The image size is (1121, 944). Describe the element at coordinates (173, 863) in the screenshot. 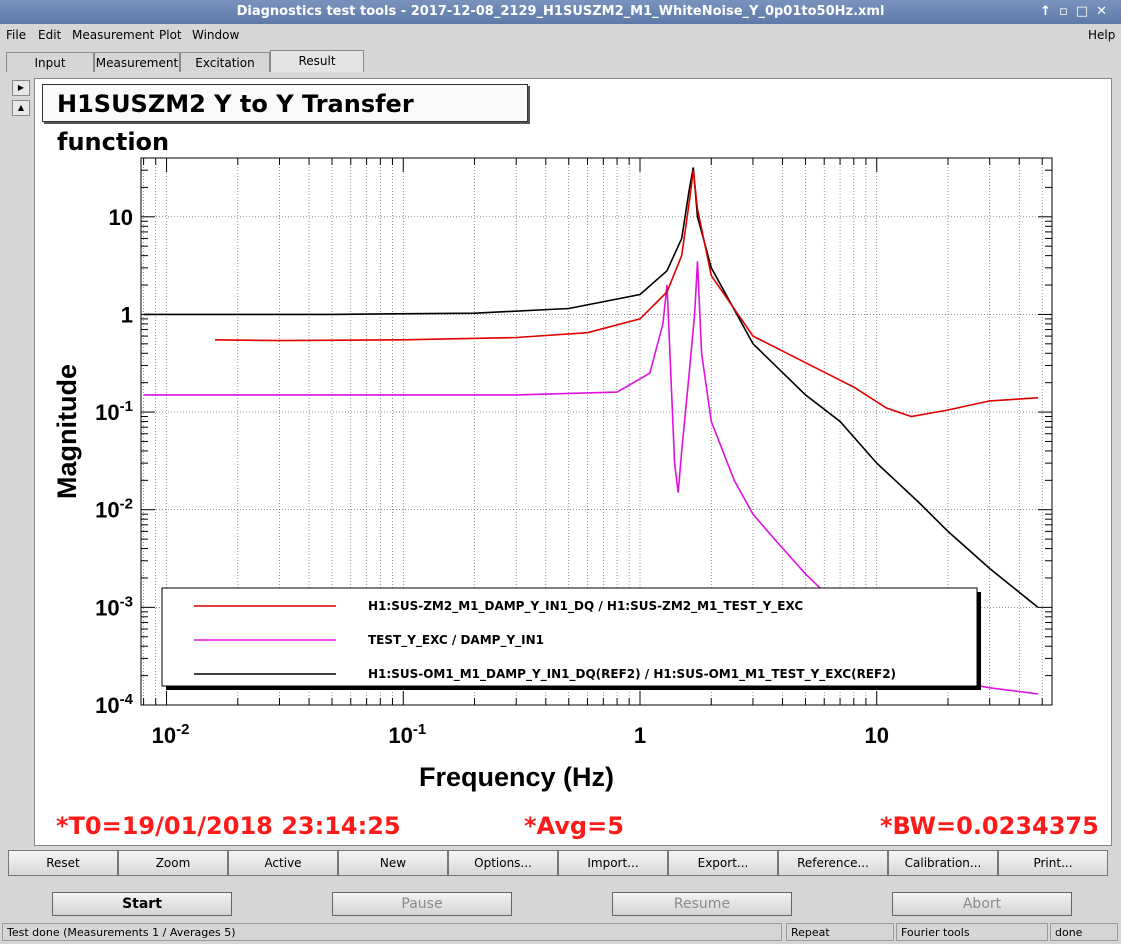

I see `zoom-button: Zoom` at that location.